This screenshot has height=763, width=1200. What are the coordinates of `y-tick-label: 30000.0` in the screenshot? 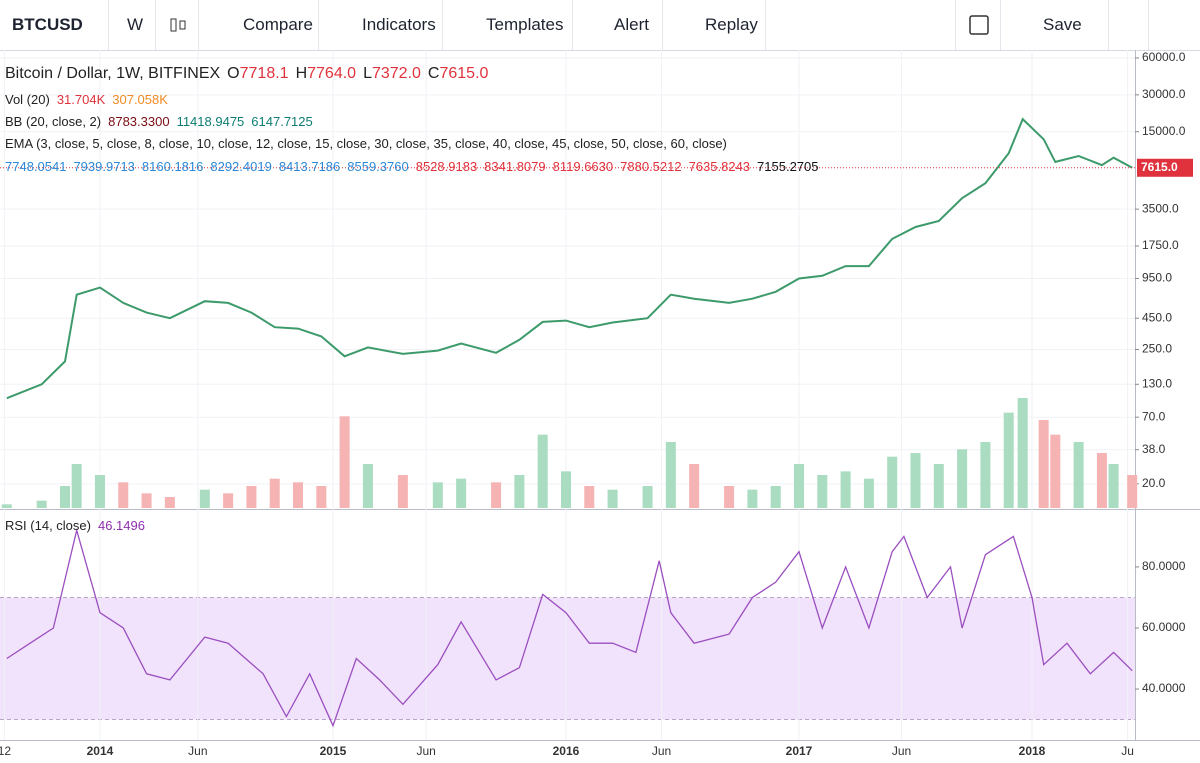 It's located at (1164, 94).